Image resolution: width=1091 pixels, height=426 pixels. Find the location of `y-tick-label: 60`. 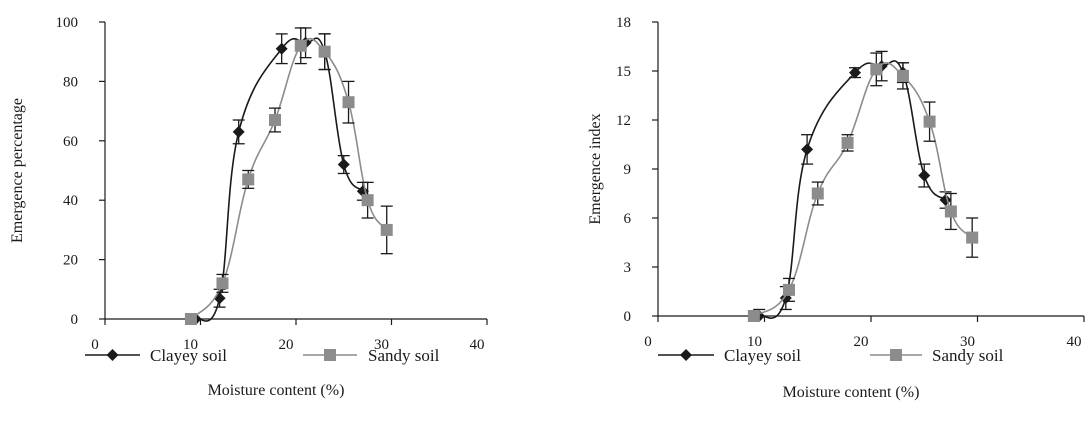

y-tick-label: 60 is located at coordinates (70, 142).